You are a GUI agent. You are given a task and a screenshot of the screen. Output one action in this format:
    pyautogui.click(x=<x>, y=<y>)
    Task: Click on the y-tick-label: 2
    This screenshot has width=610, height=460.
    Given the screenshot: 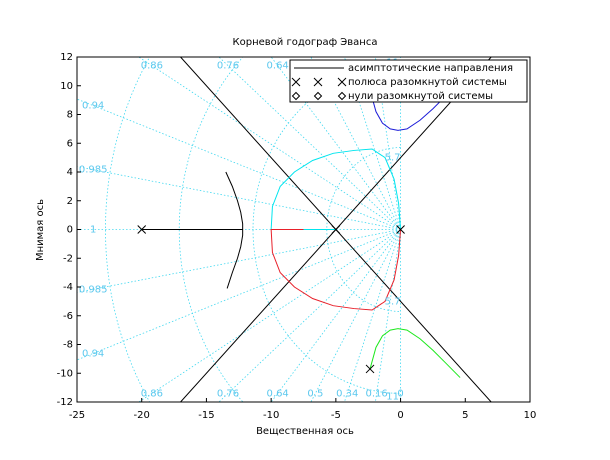 What is the action you would take?
    pyautogui.click(x=70, y=201)
    